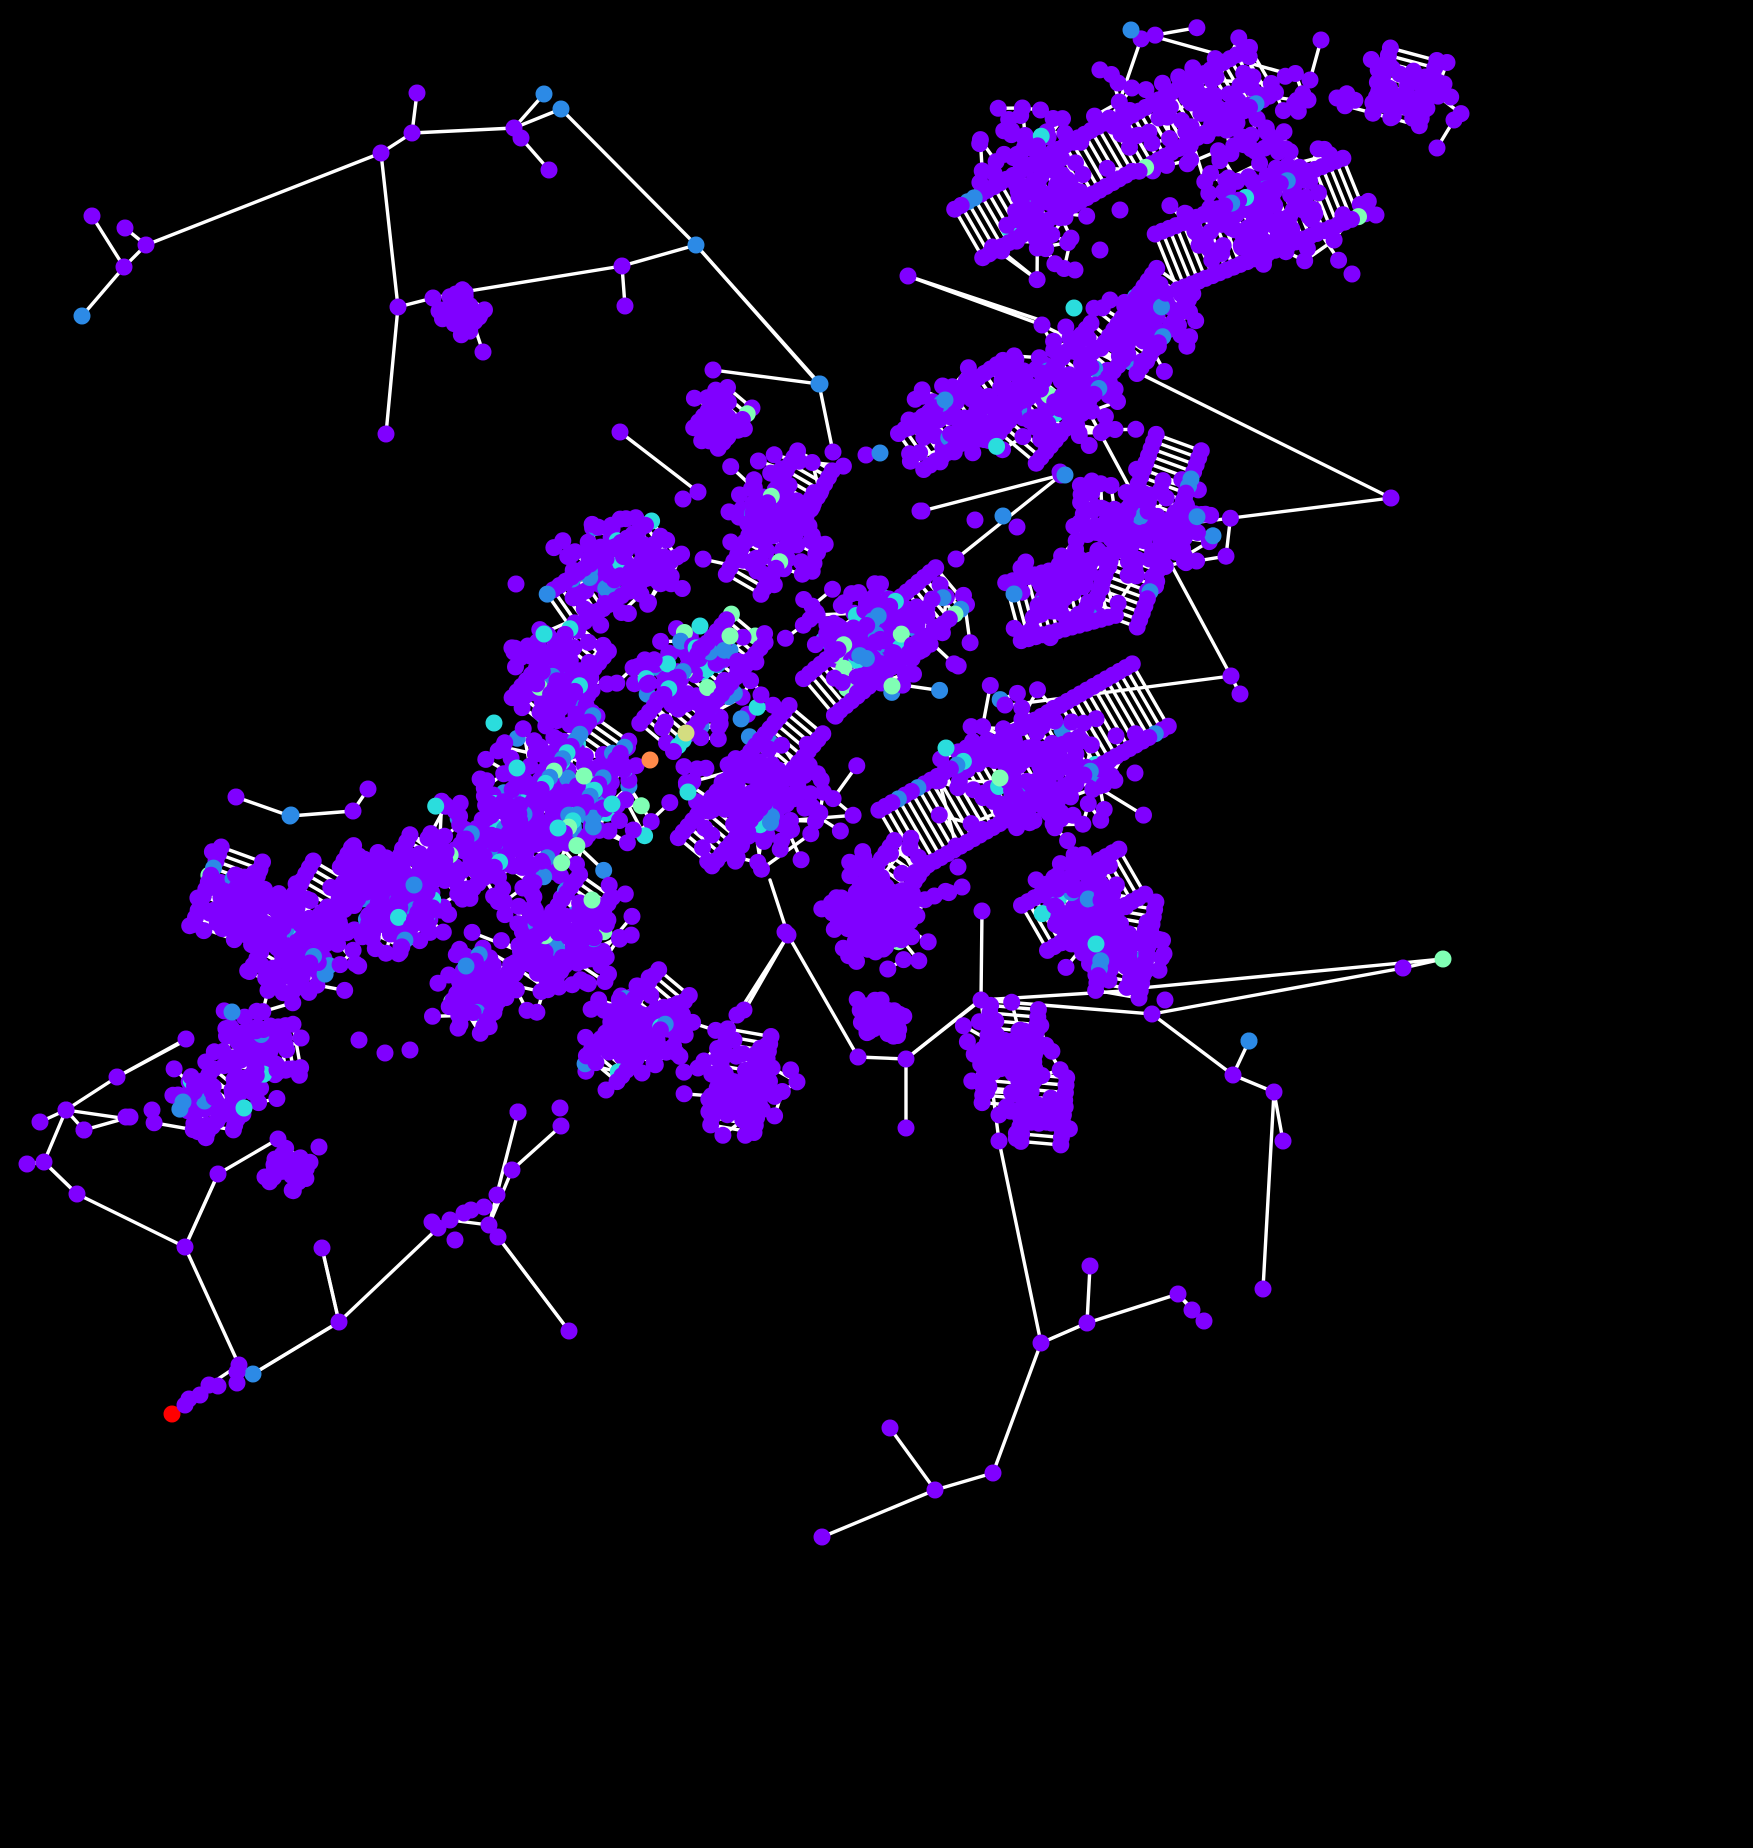 The width and height of the screenshot is (1753, 1848). I want to click on graph-edge-2057, so click(923, 826).